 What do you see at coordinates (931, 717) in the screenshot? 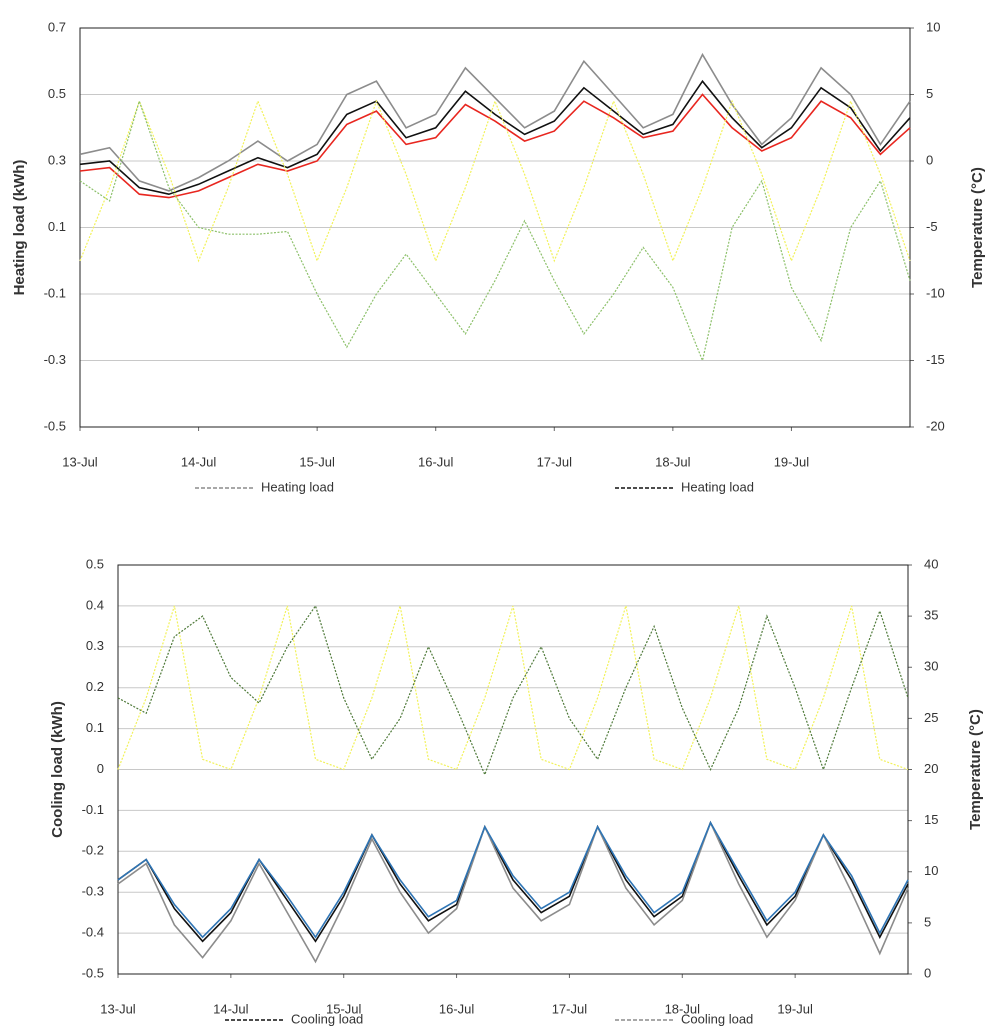
I see `y2-tick-label: 25` at bounding box center [931, 717].